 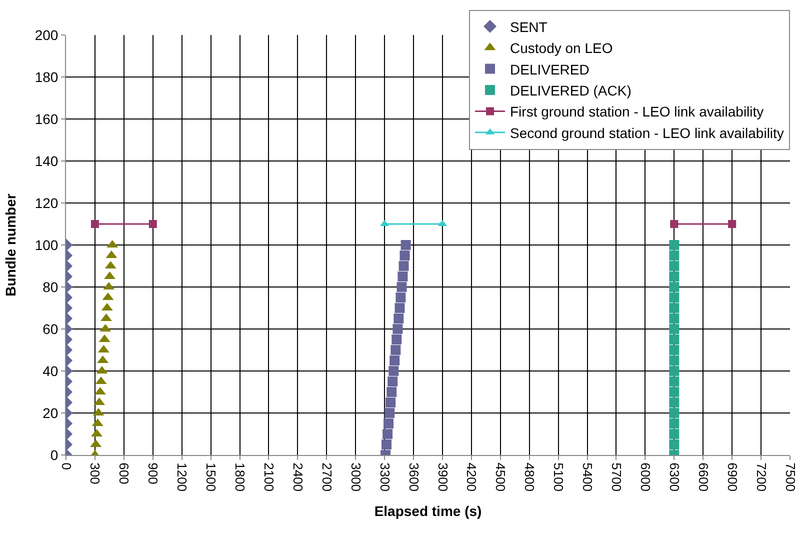 I want to click on legend-label: Custody on LEO, so click(x=561, y=48).